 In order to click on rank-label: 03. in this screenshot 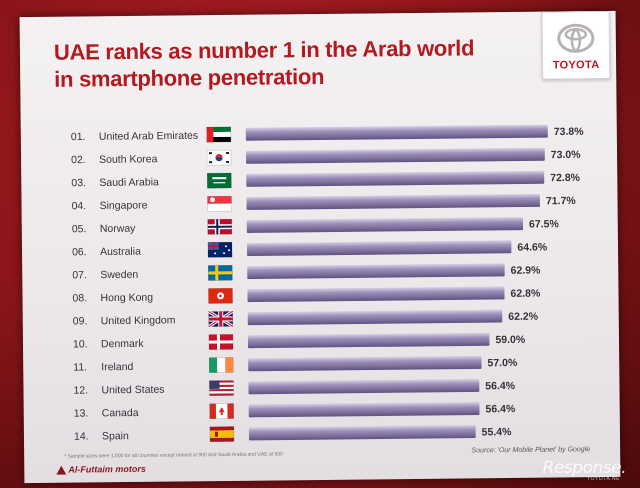, I will do `click(78, 183)`.